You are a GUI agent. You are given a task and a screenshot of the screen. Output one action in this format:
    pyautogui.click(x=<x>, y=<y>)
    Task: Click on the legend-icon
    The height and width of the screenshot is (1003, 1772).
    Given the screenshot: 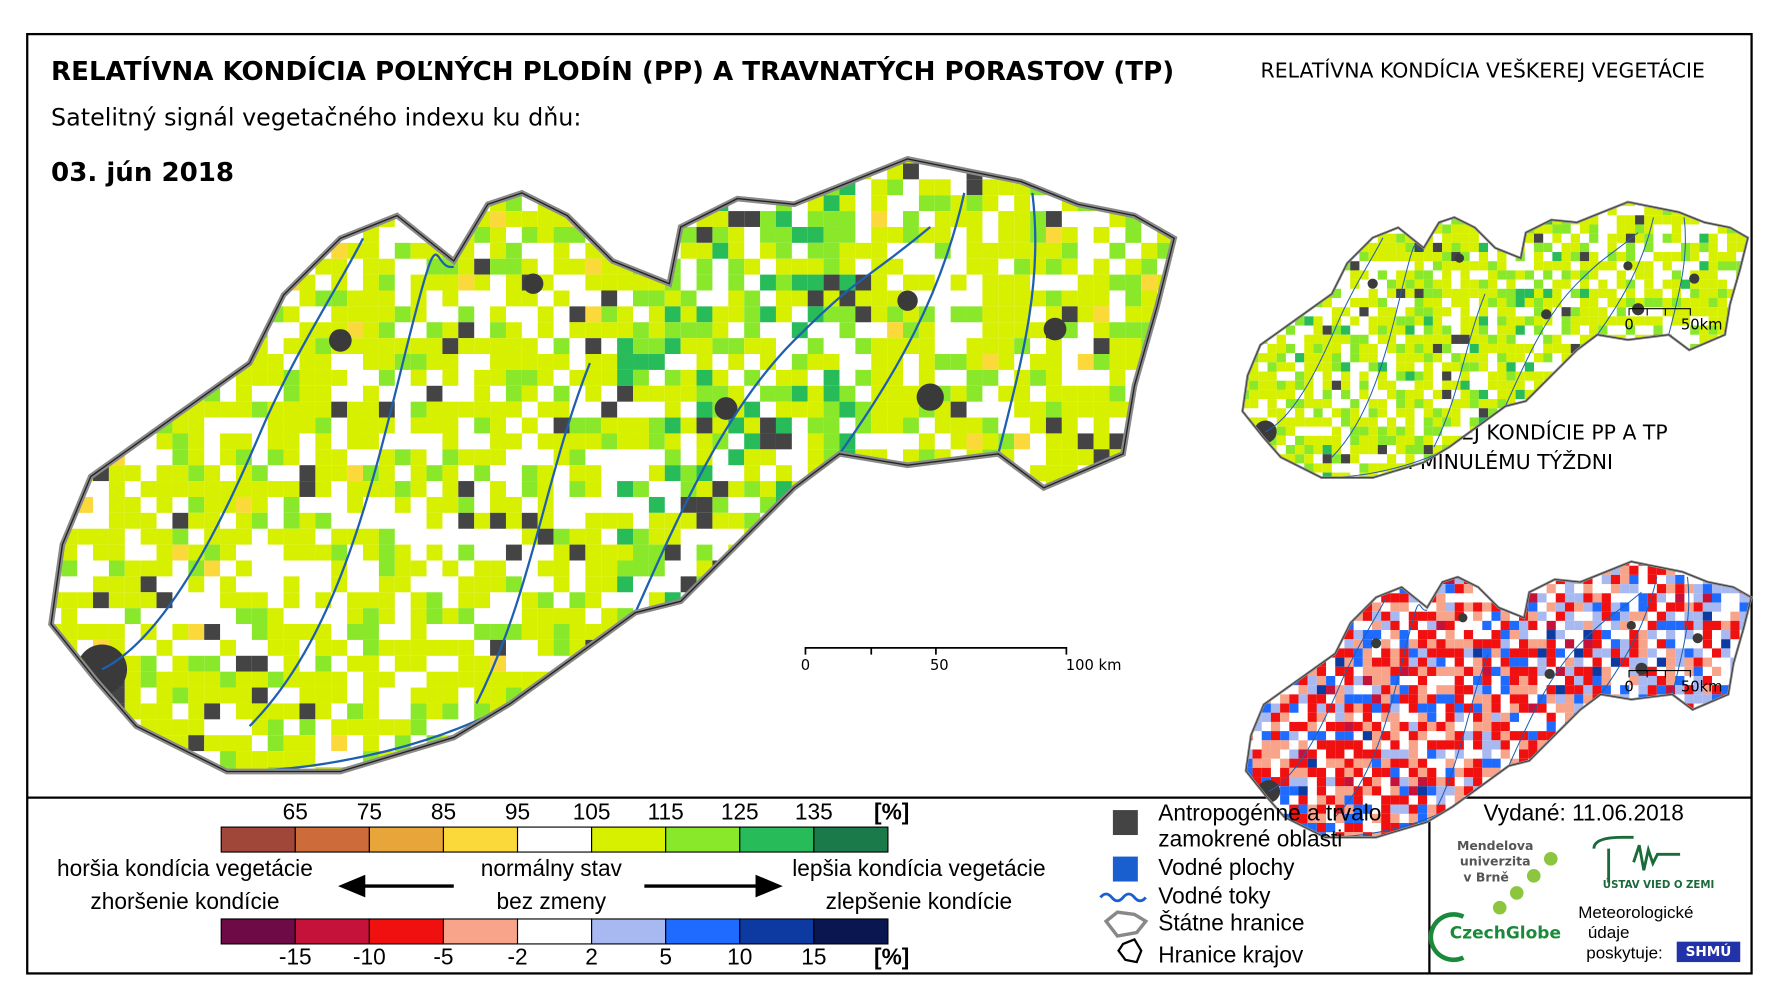 What is the action you would take?
    pyautogui.click(x=1125, y=869)
    